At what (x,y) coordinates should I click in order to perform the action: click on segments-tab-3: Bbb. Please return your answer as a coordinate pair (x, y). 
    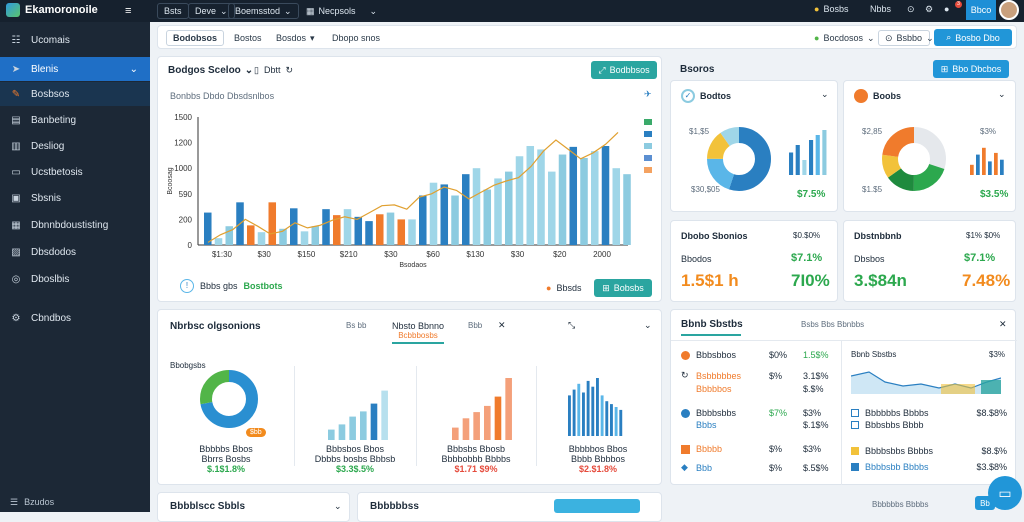
    Looking at the image, I should click on (475, 325).